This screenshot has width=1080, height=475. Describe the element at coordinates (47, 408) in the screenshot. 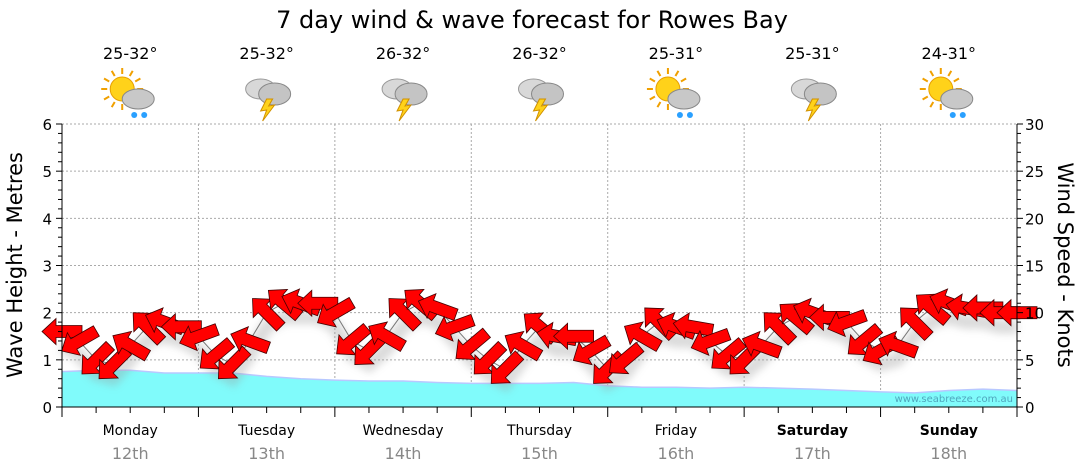

I see `y-tick-label-left: 0` at that location.